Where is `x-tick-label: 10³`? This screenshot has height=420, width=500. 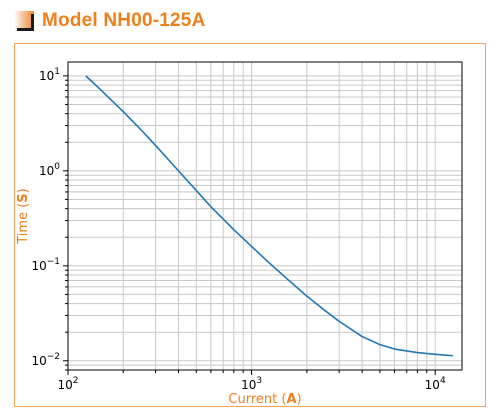
x-tick-label: 10³ is located at coordinates (251, 384).